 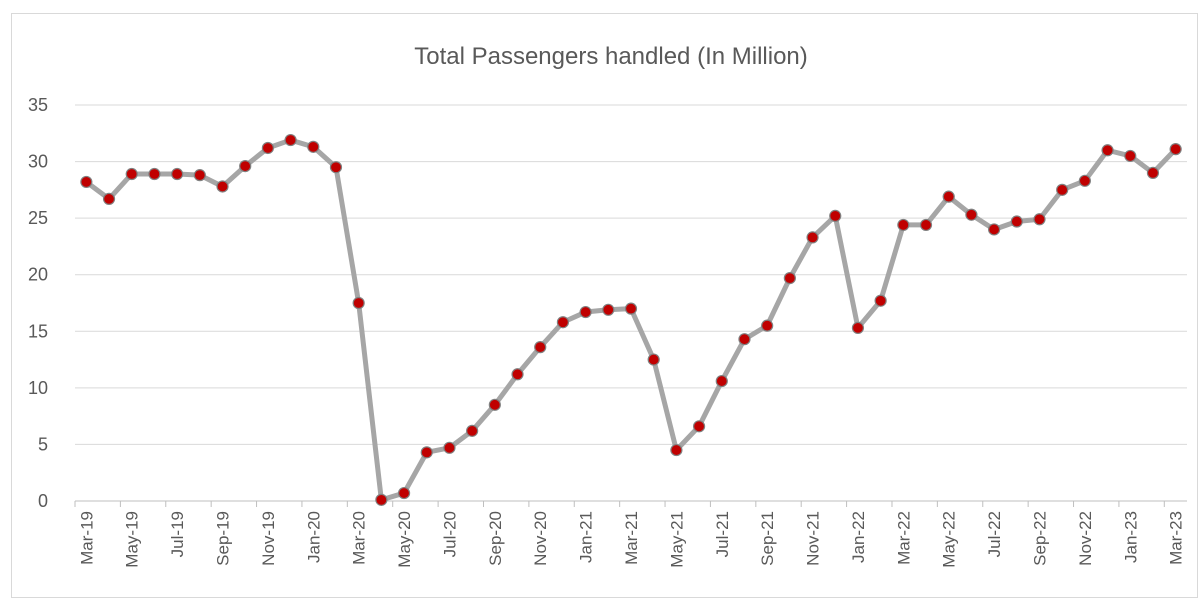 I want to click on x-tick-label: Jul-22, so click(x=994, y=534).